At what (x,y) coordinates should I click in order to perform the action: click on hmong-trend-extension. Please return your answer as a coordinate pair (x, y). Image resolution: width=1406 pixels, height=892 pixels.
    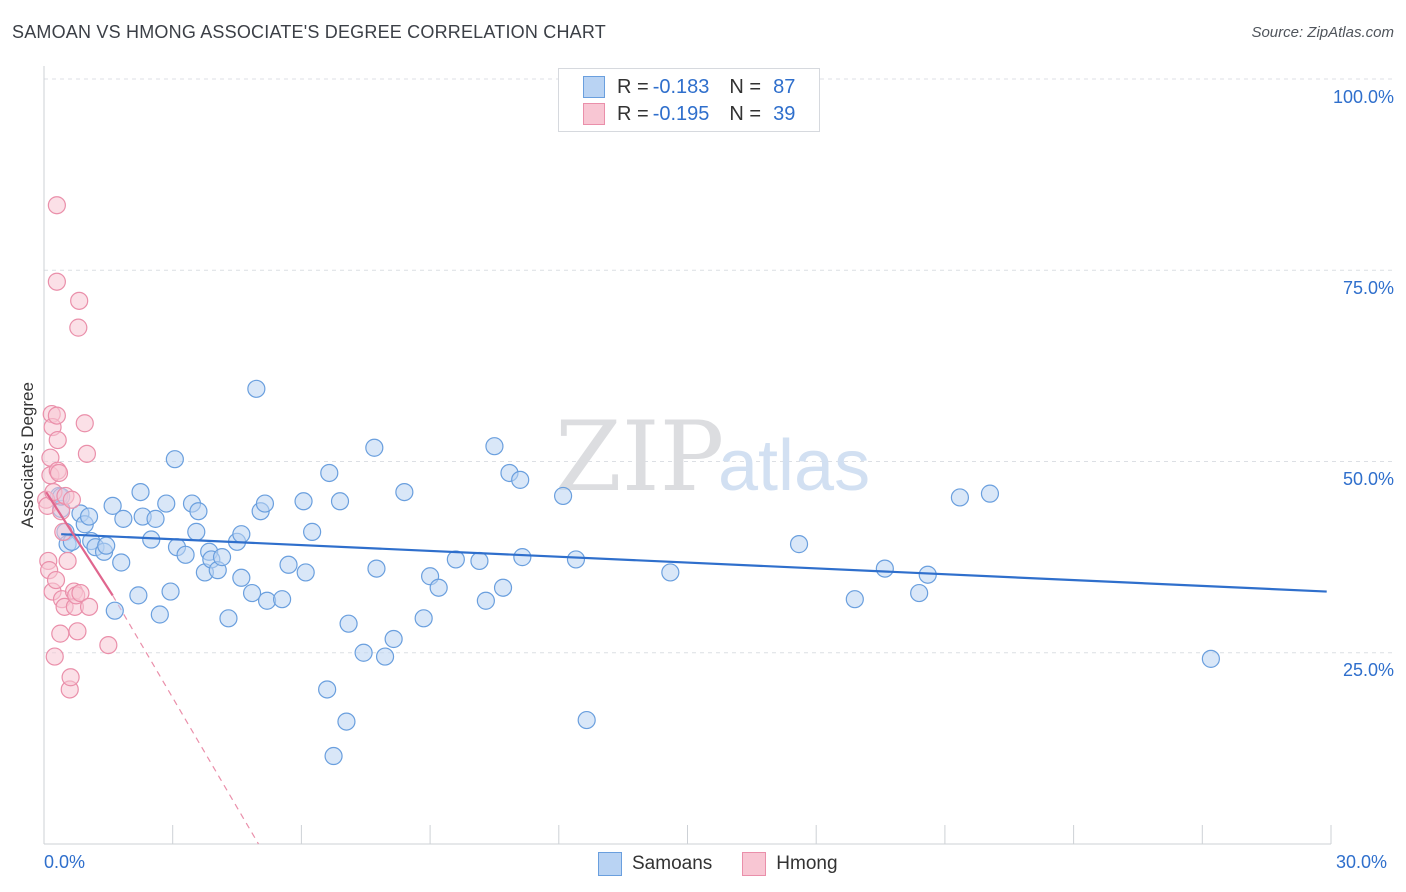
    Looking at the image, I should click on (186, 720).